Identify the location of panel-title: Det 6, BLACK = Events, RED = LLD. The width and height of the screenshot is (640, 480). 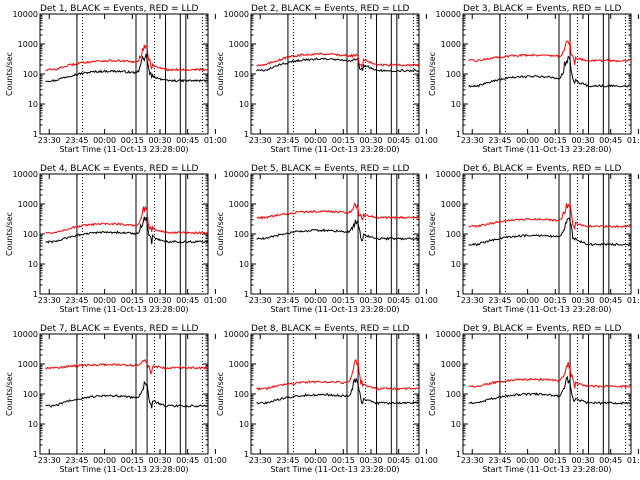
(542, 169).